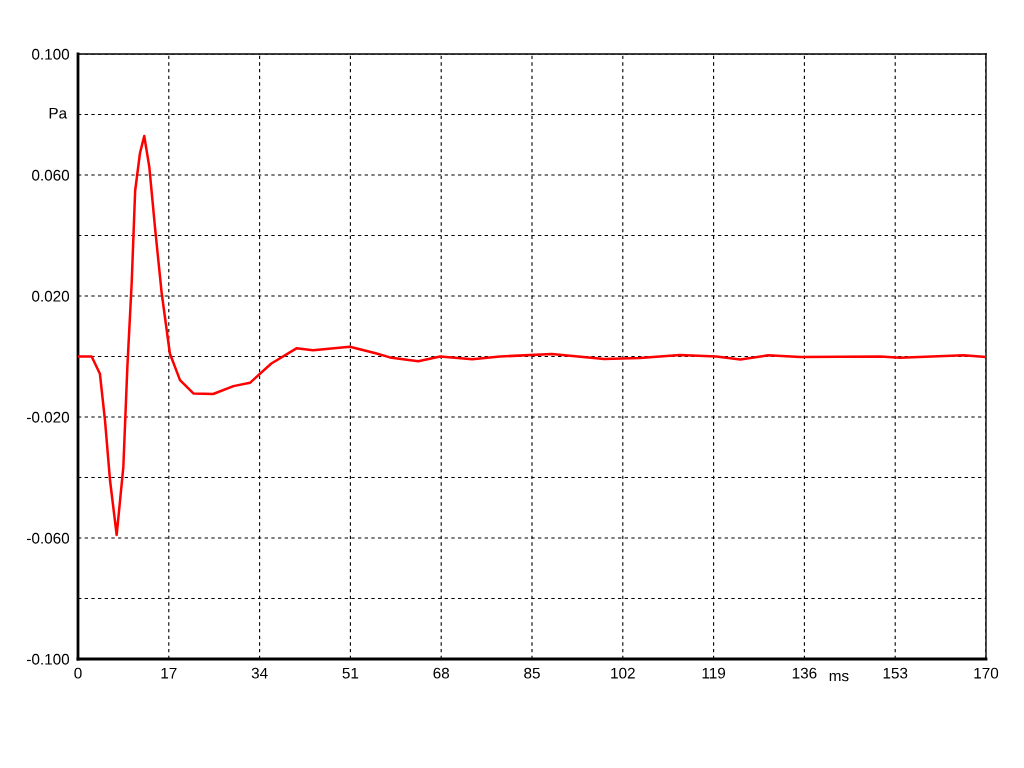 The width and height of the screenshot is (1024, 768). I want to click on y-tick-label: -0.100, so click(48, 659).